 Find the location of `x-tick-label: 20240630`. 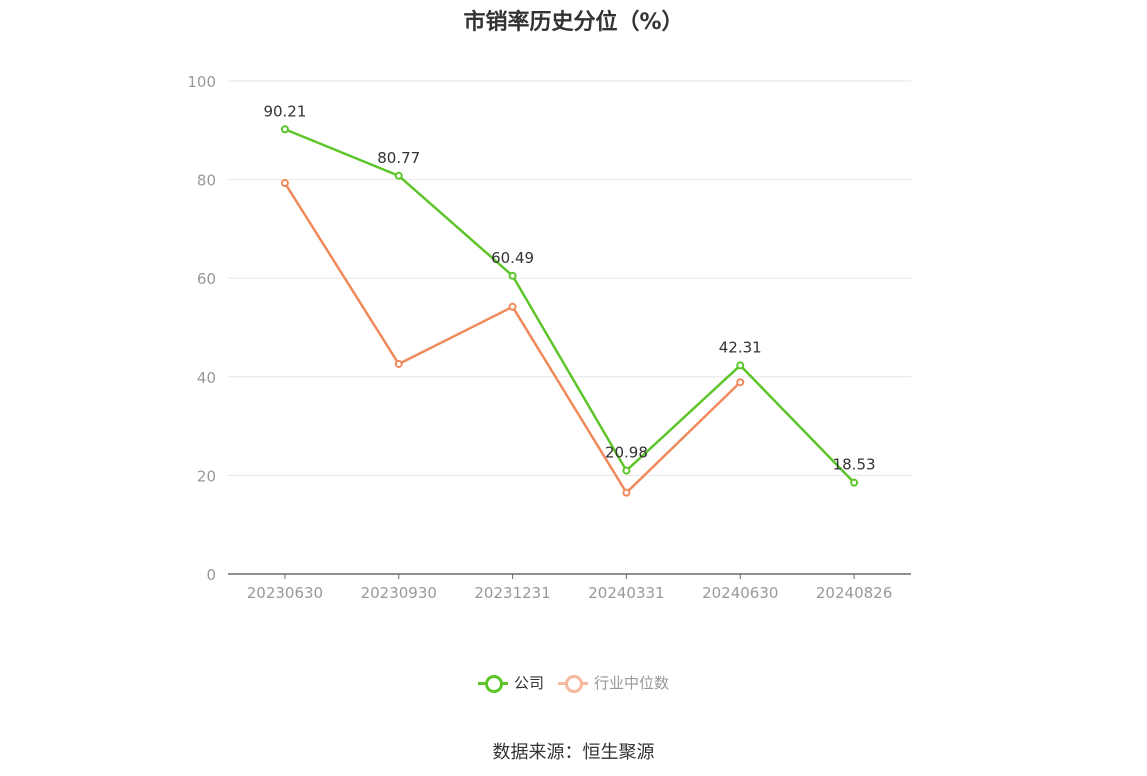

x-tick-label: 20240630 is located at coordinates (740, 593).